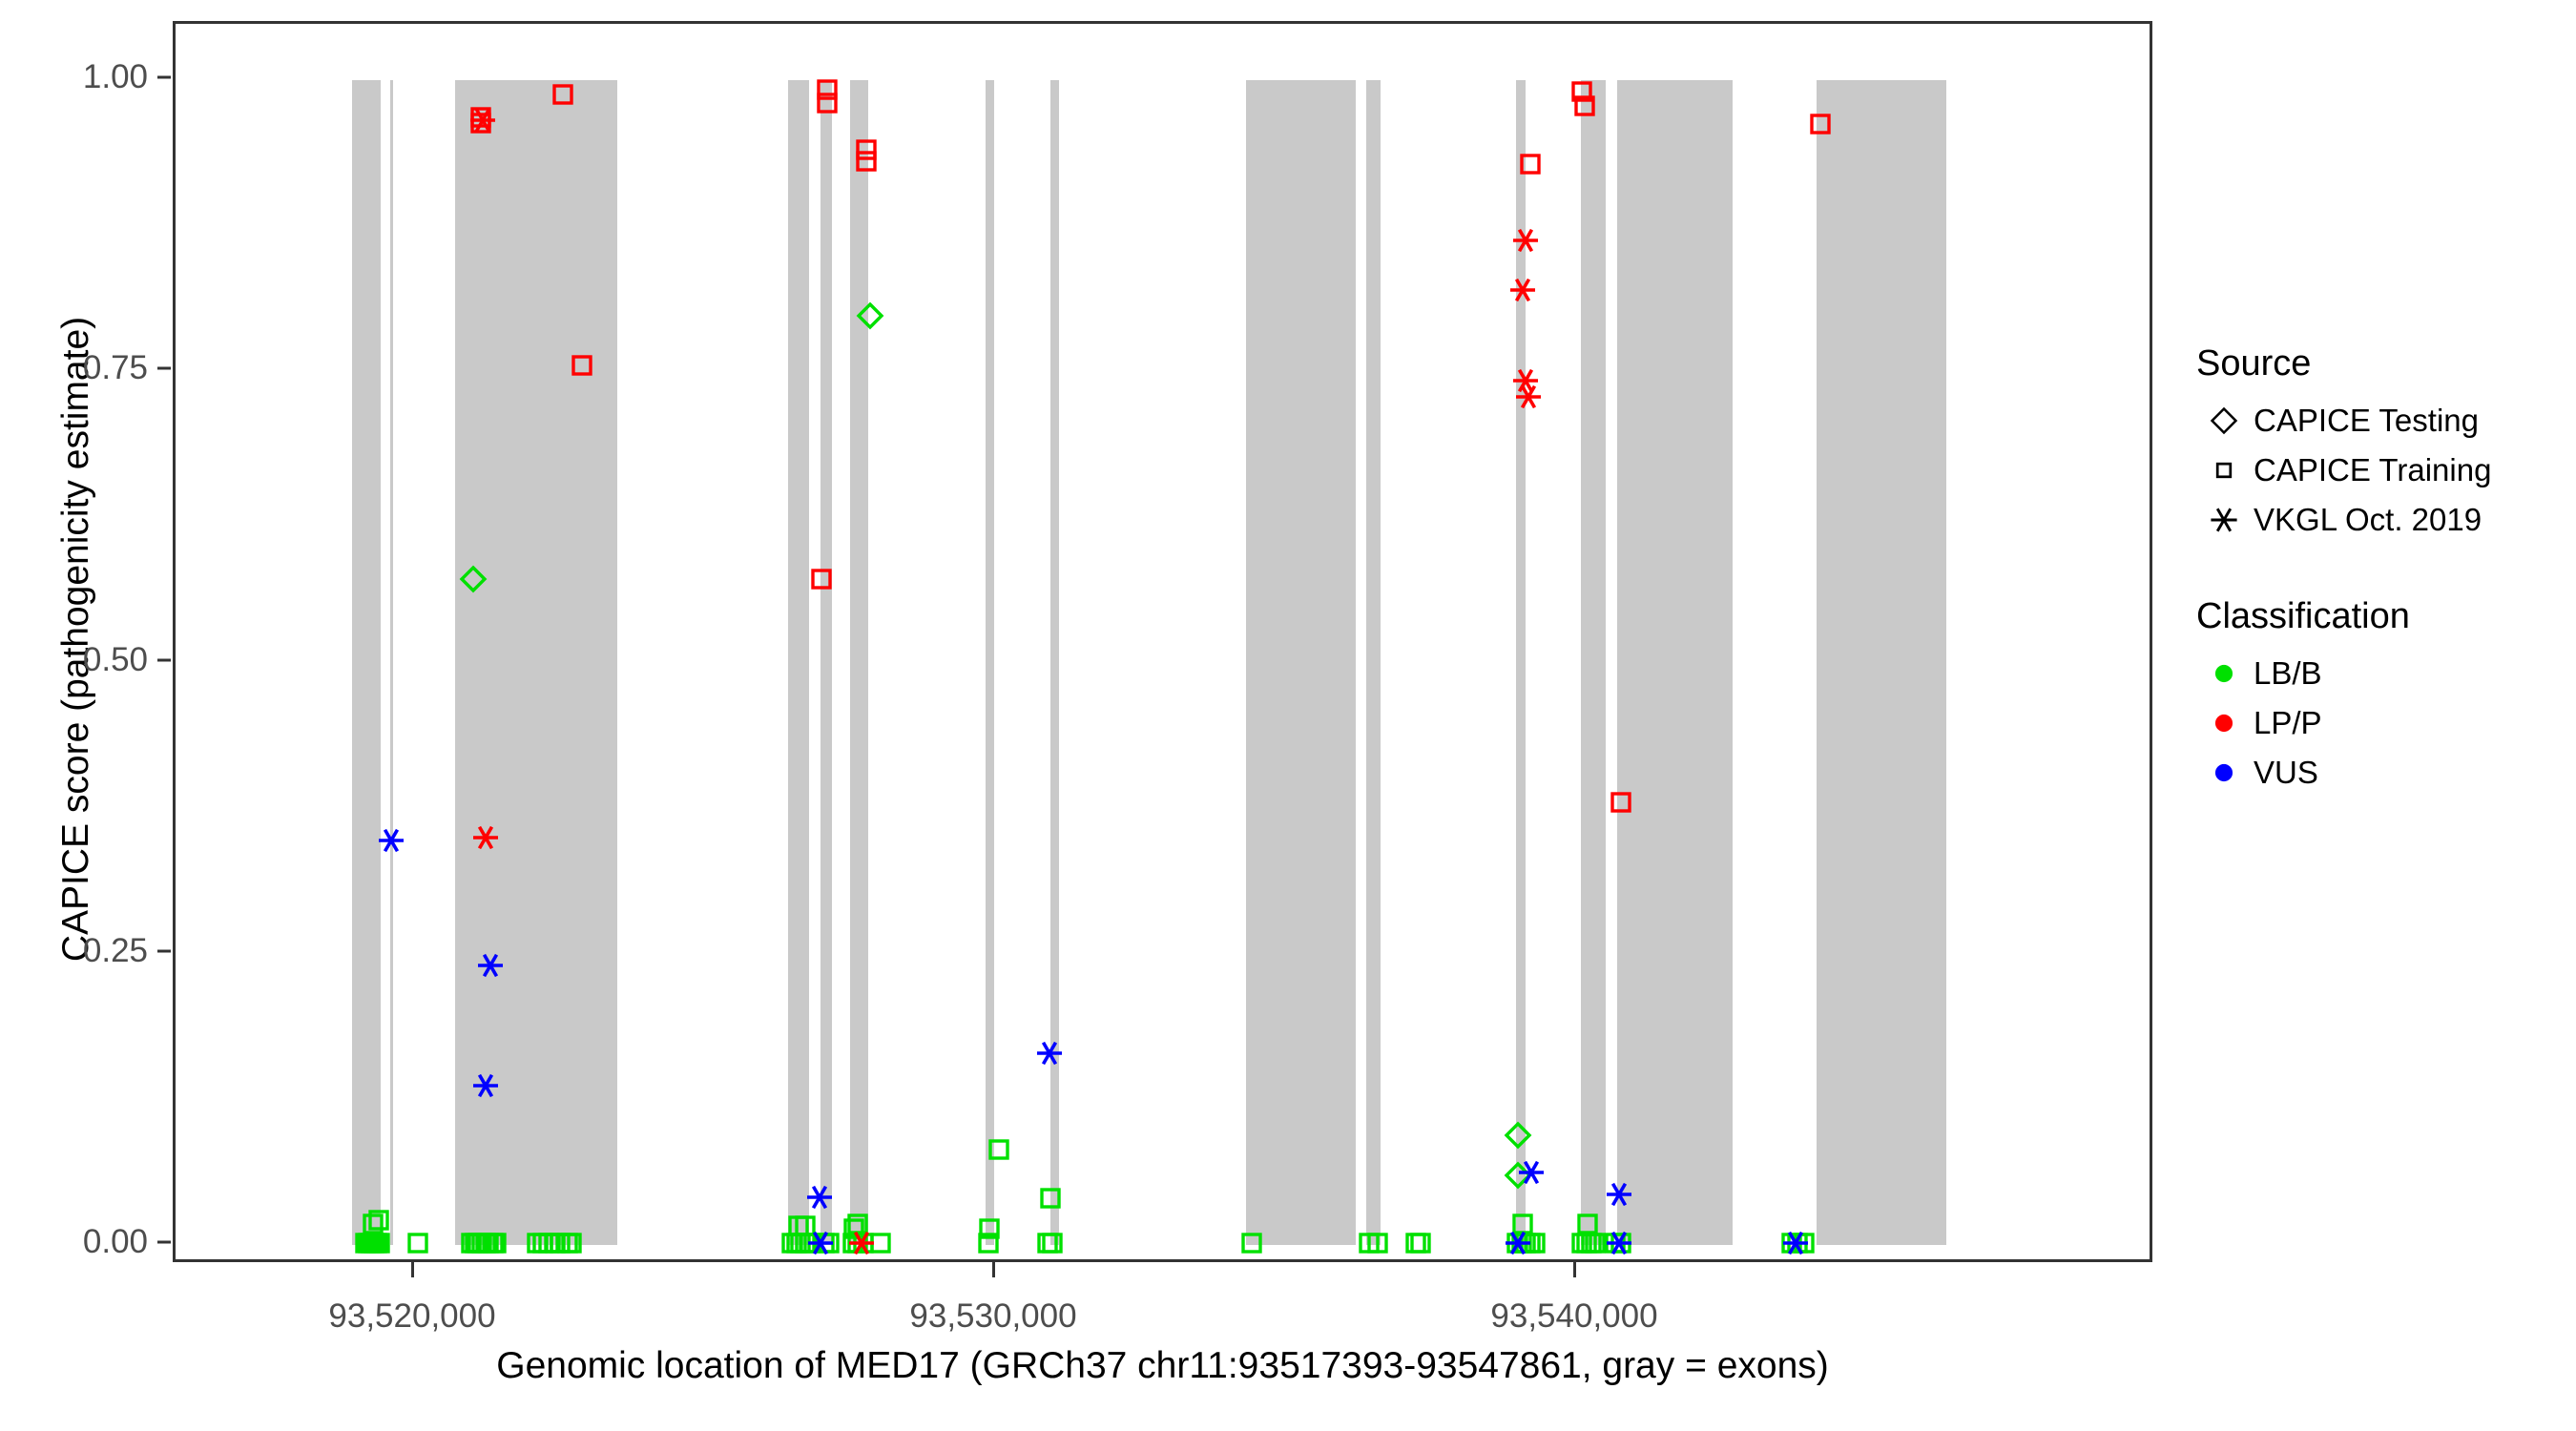  Describe the element at coordinates (2366, 420) in the screenshot. I see `legend-item-label: CAPICE Testing` at that location.